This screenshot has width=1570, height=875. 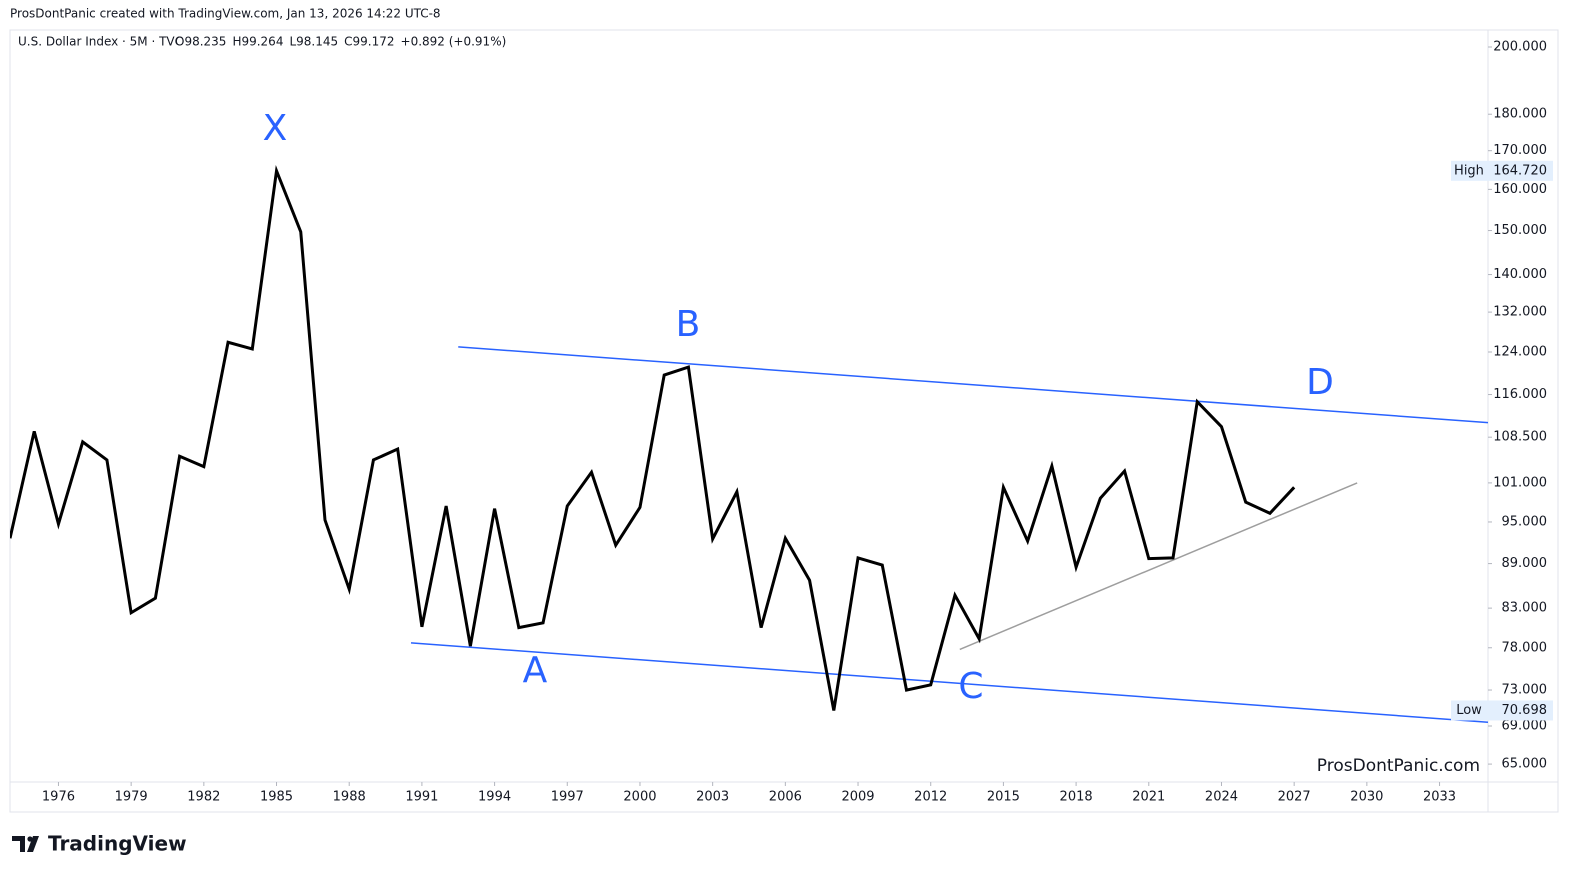 What do you see at coordinates (369, 42) in the screenshot?
I see `quote-value: C99.172` at bounding box center [369, 42].